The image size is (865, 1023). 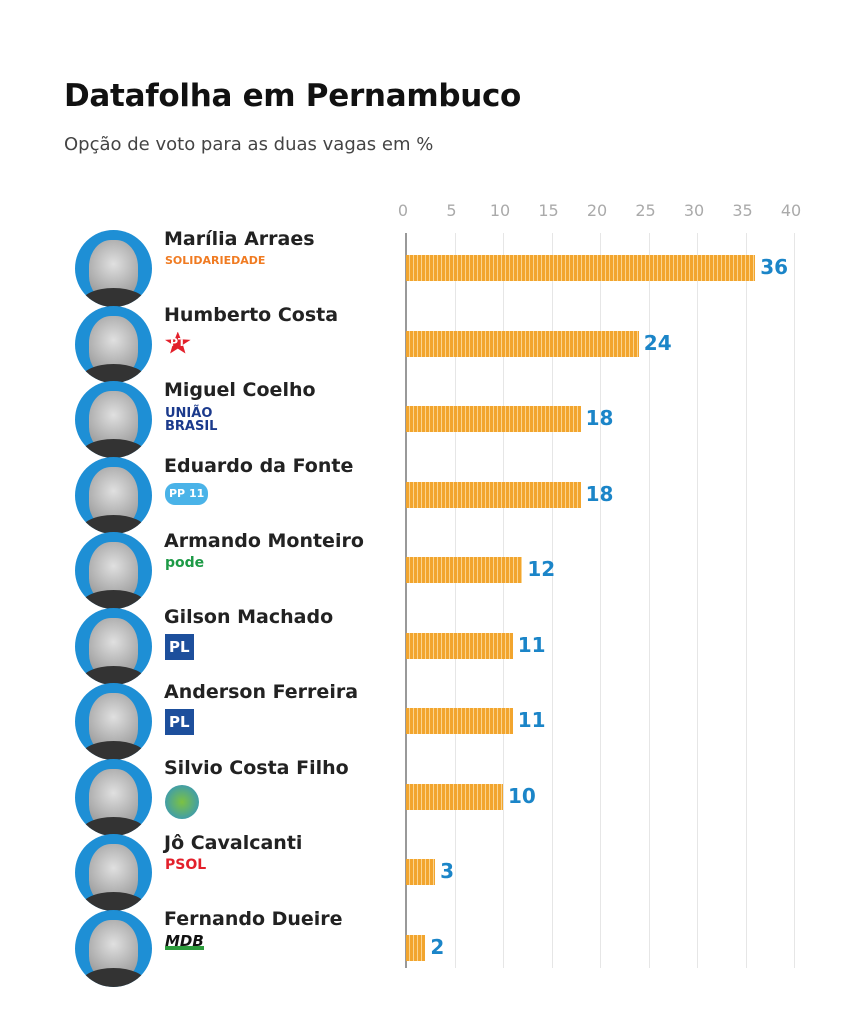 I want to click on candidate-name: Armando Monteiro, so click(x=264, y=541).